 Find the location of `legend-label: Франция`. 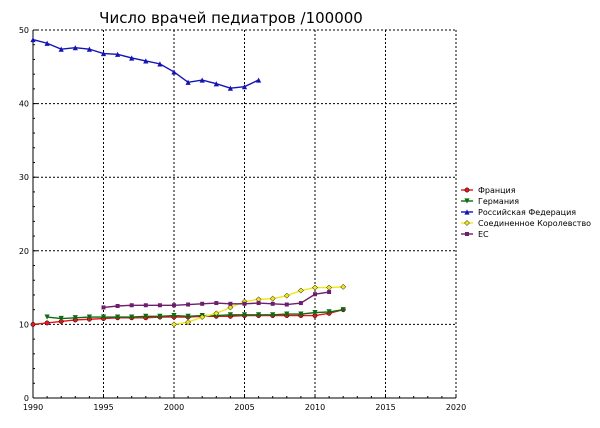

legend-label: Франция is located at coordinates (497, 190).